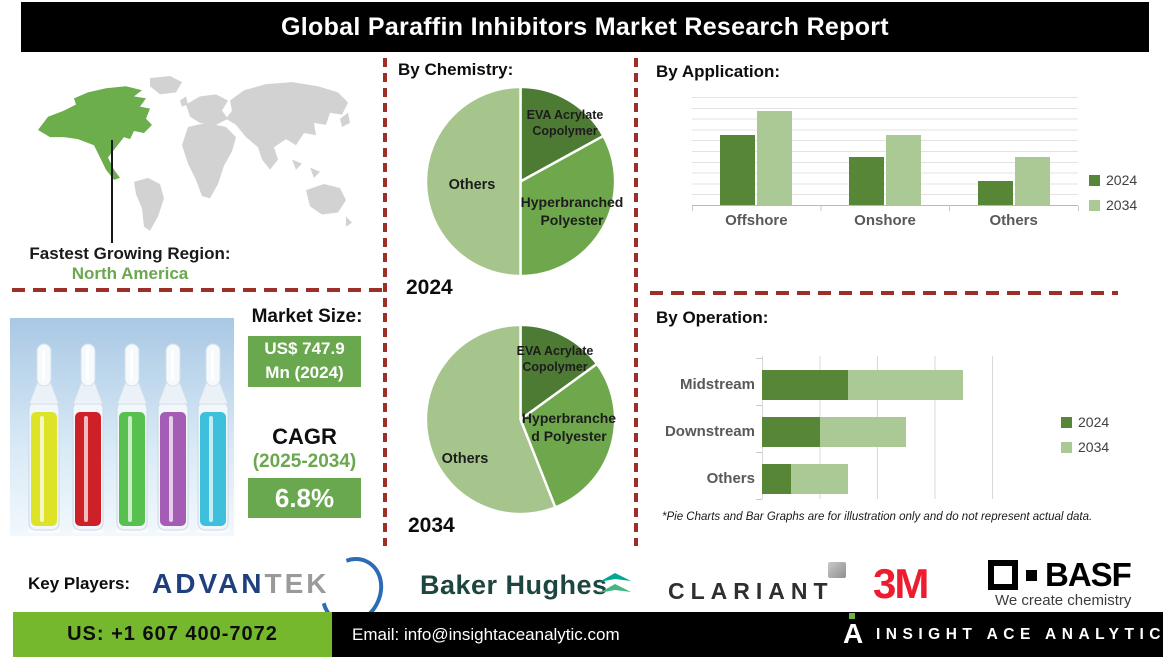  What do you see at coordinates (1094, 180) in the screenshot?
I see `legend-swatch-2024` at bounding box center [1094, 180].